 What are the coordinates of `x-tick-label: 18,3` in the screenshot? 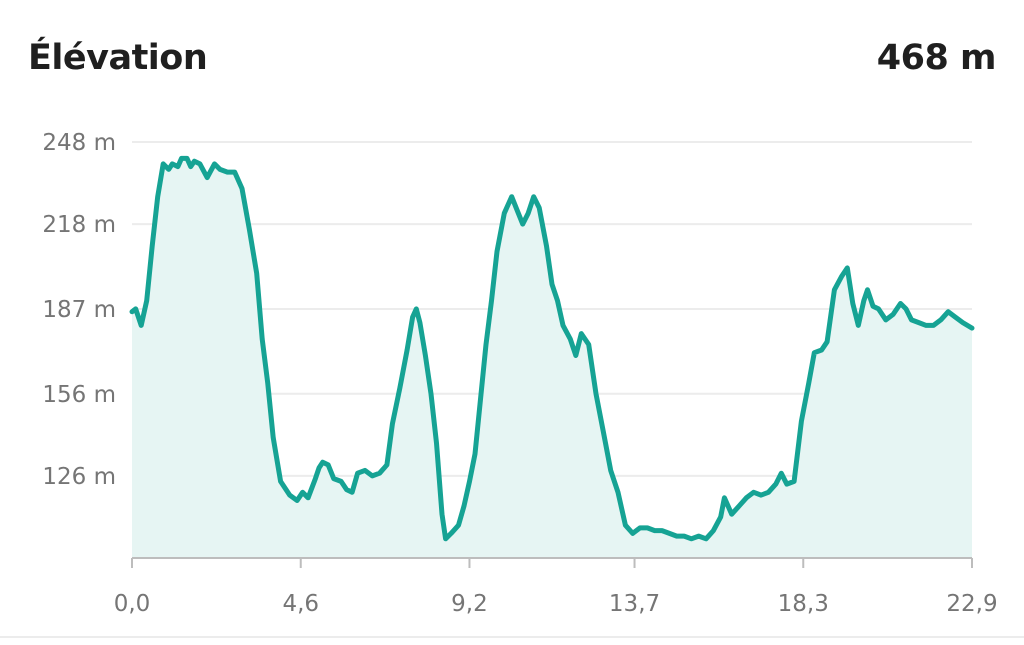 It's located at (803, 604).